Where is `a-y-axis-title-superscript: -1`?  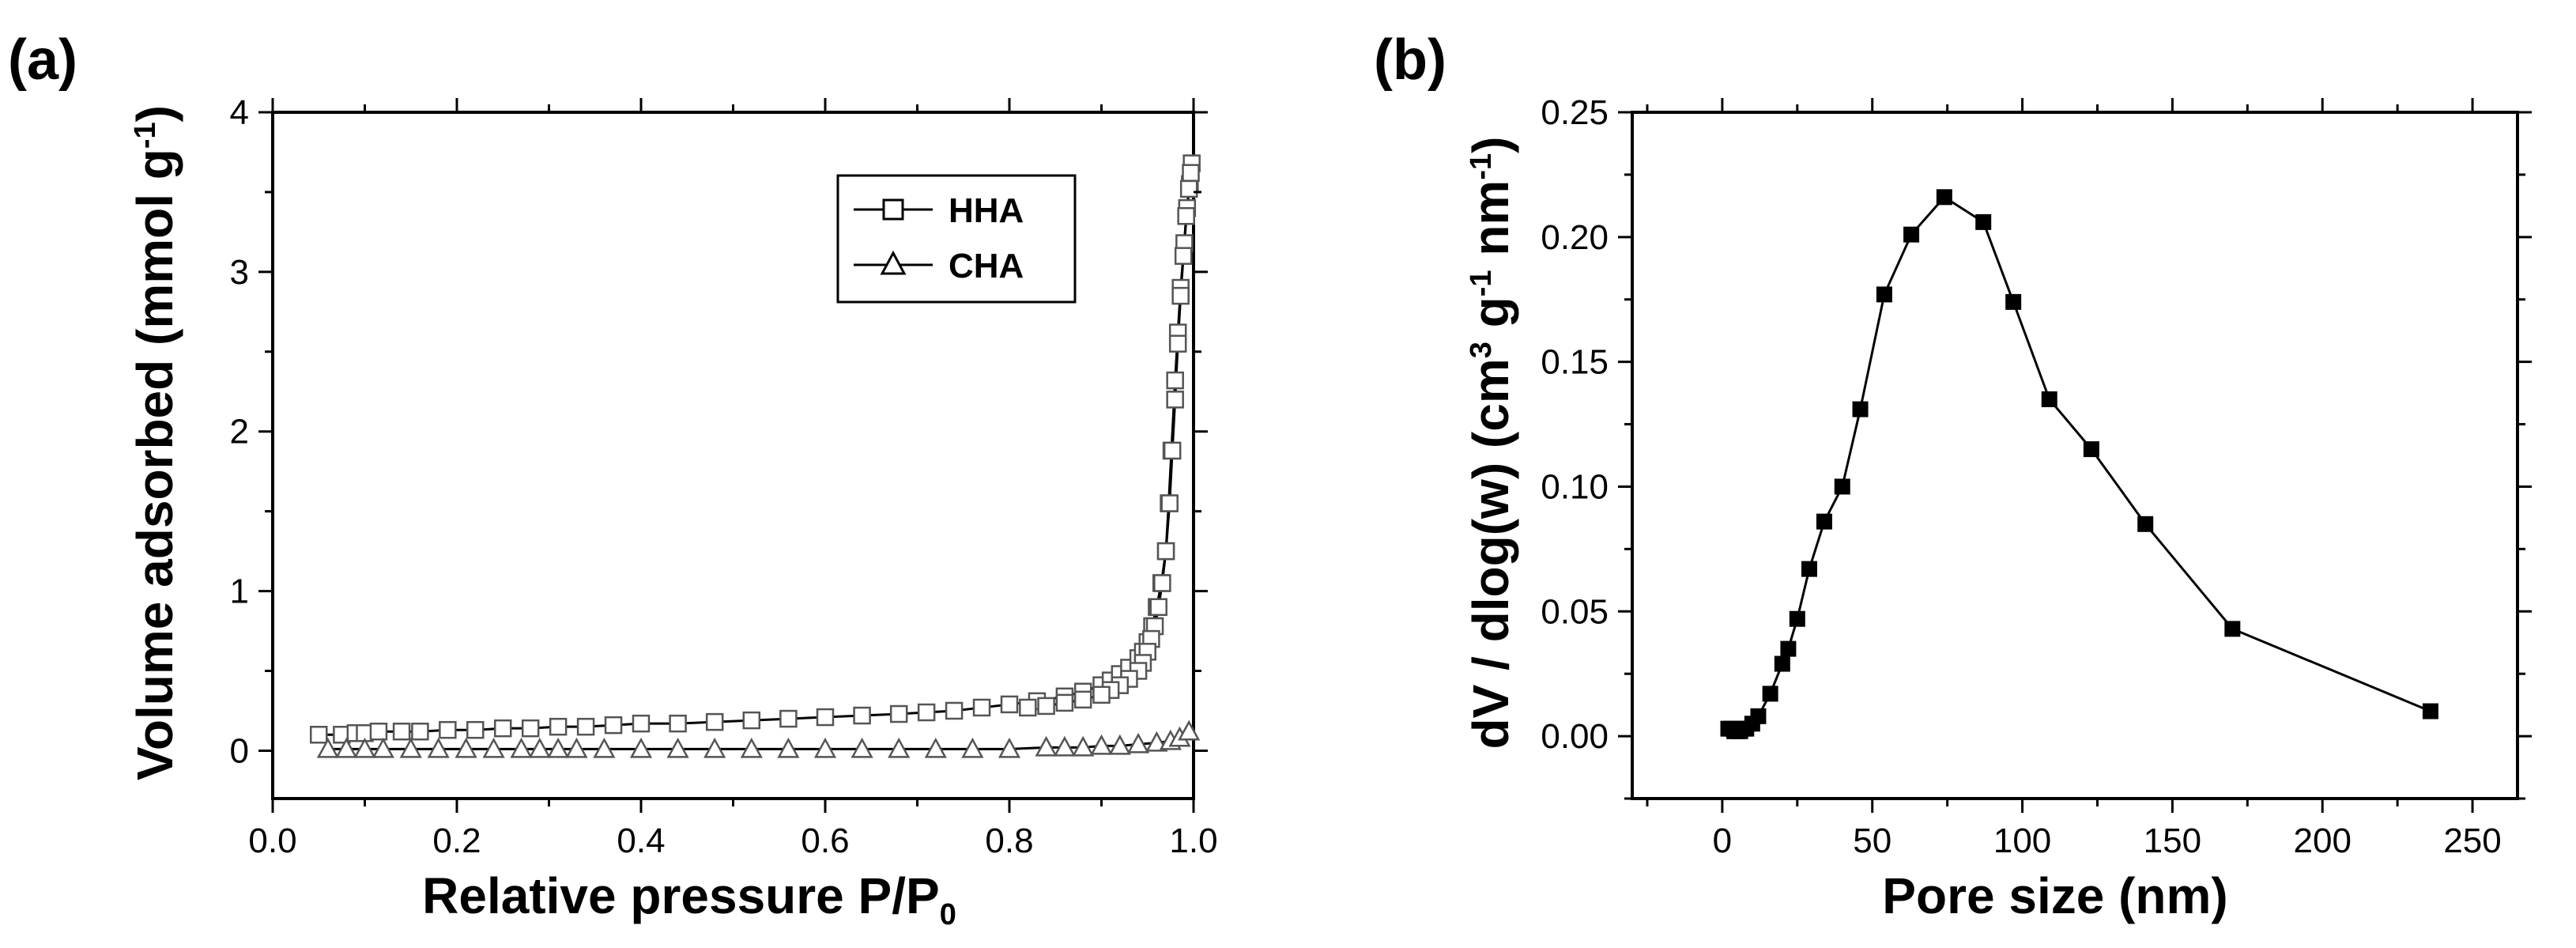
a-y-axis-title-superscript: -1 is located at coordinates (145, 135).